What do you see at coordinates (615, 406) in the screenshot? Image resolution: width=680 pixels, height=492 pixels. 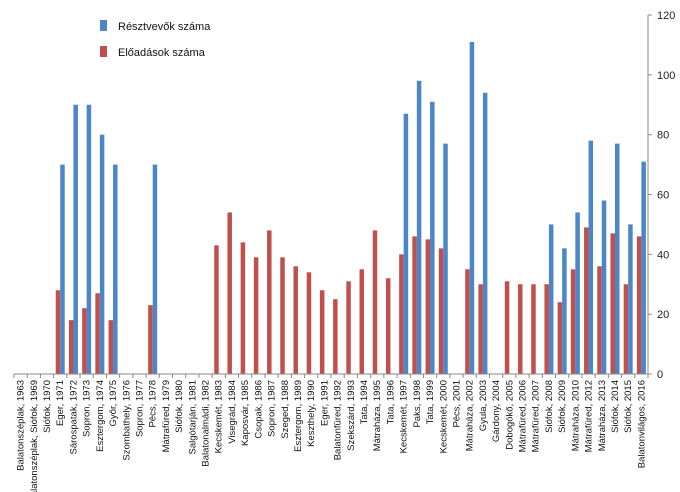 I see `x-tick-label: Siófok, 2014` at bounding box center [615, 406].